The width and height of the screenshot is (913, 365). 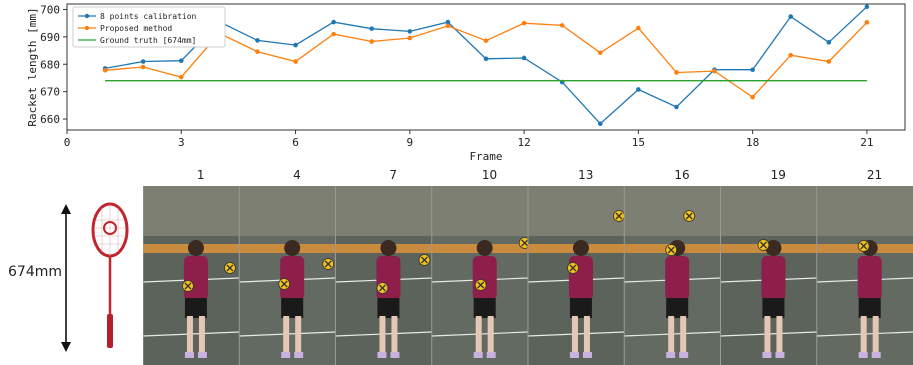 I want to click on legend-label: Proposed method, so click(x=136, y=28).